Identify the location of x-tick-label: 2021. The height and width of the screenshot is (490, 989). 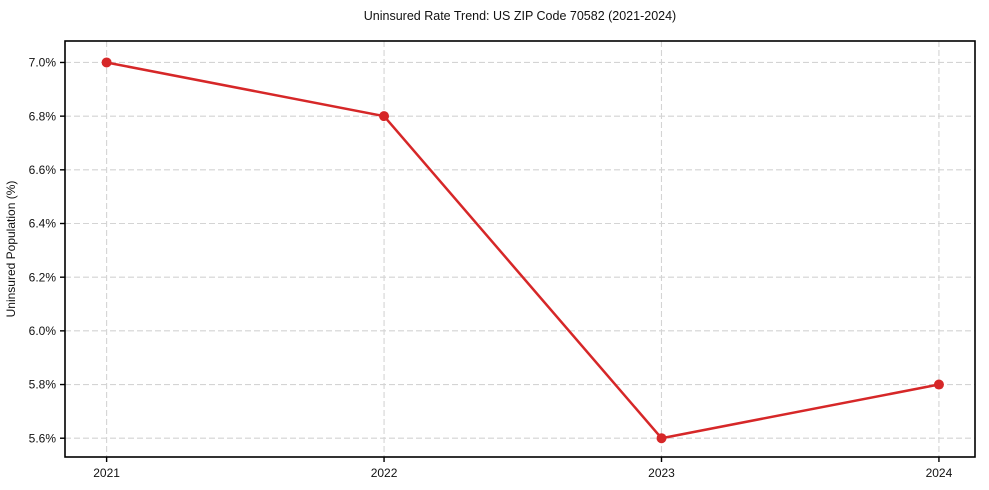
(106, 473).